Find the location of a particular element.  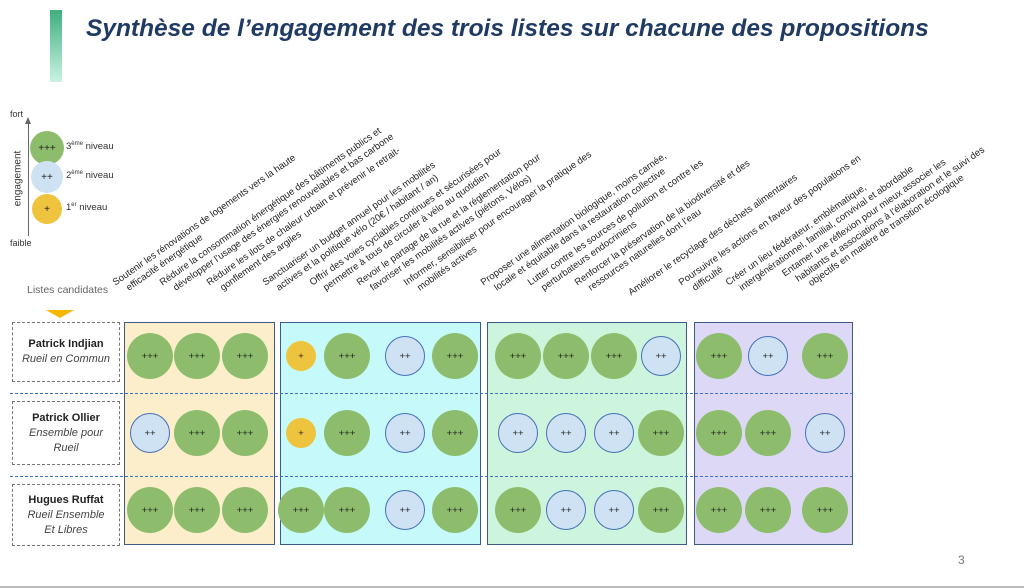

level-ordinal: 3 is located at coordinates (69, 147).